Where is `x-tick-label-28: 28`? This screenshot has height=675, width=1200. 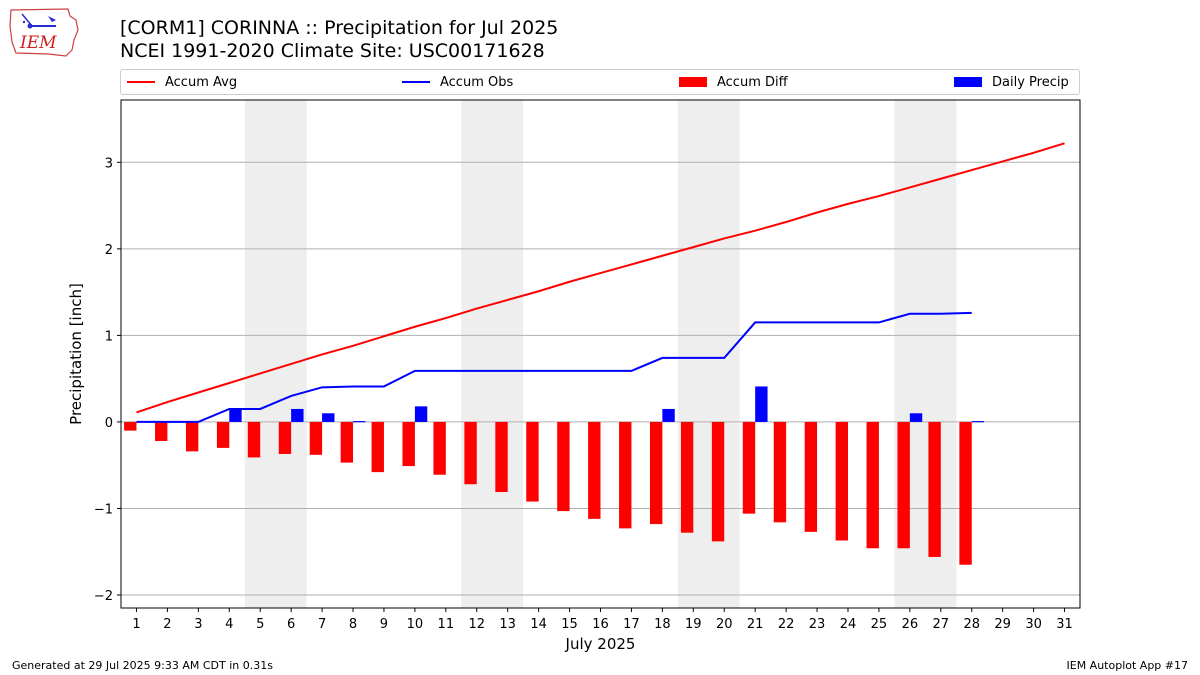 x-tick-label-28: 28 is located at coordinates (971, 624).